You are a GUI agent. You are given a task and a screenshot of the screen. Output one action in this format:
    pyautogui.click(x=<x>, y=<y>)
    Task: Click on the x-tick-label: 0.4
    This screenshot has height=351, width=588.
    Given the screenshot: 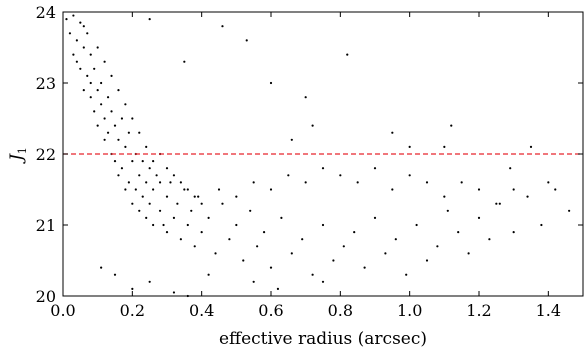 What is the action you would take?
    pyautogui.click(x=201, y=310)
    